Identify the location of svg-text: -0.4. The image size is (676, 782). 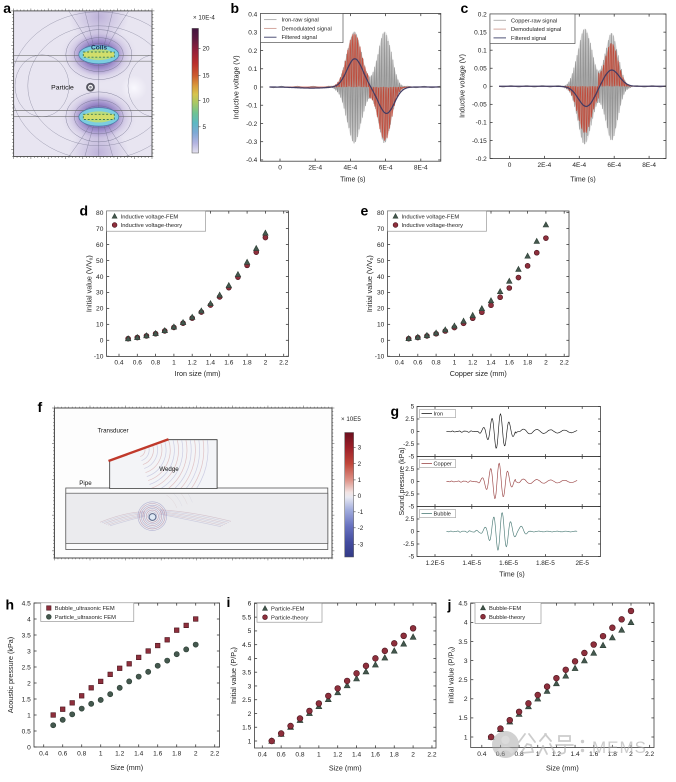
(252, 160).